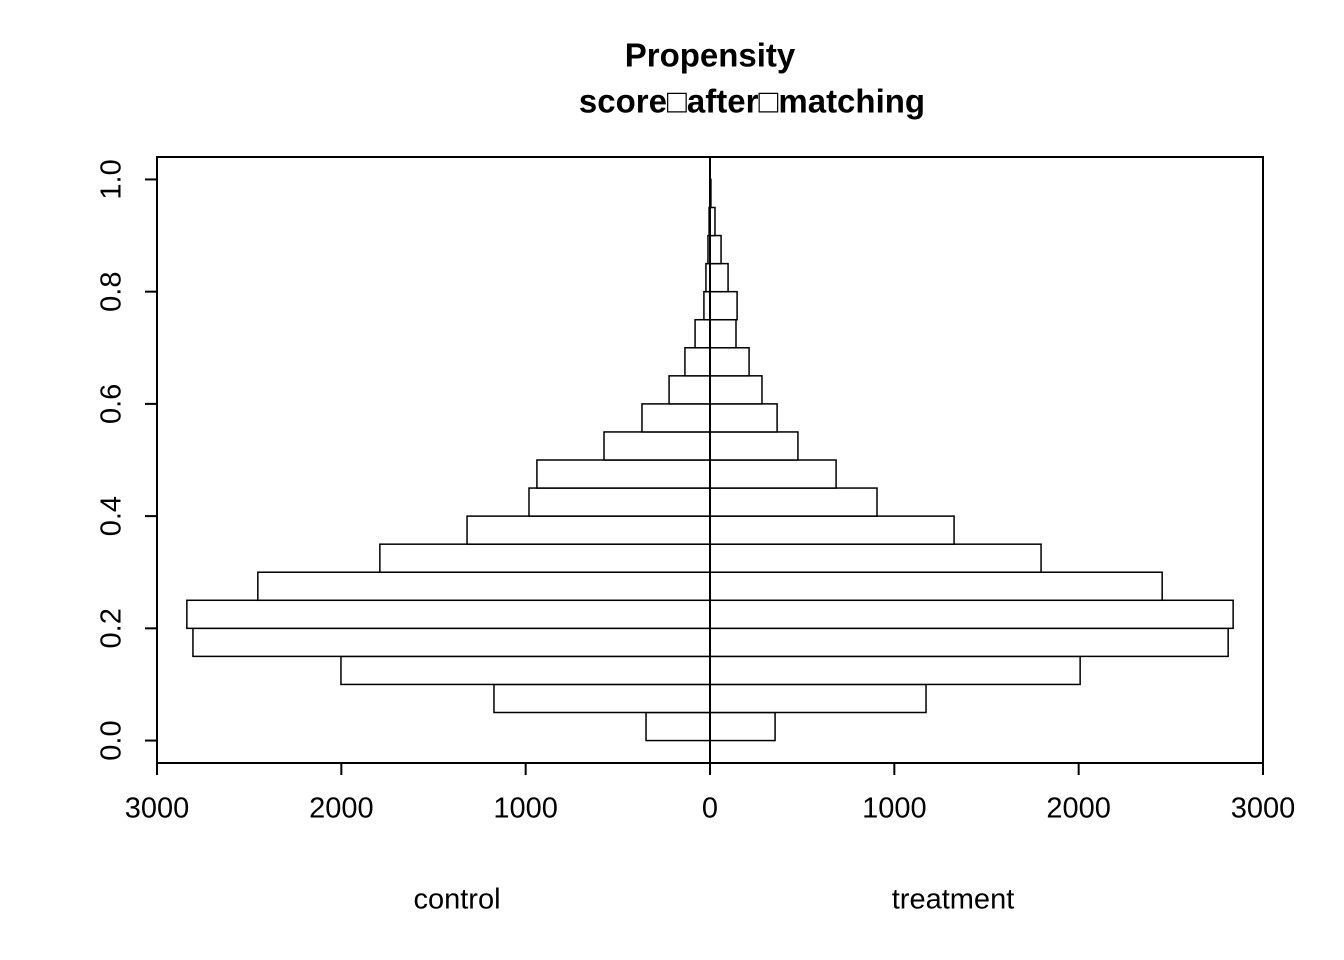 The width and height of the screenshot is (1344, 960). What do you see at coordinates (112, 292) in the screenshot?
I see `y-tick-label: 0.8` at bounding box center [112, 292].